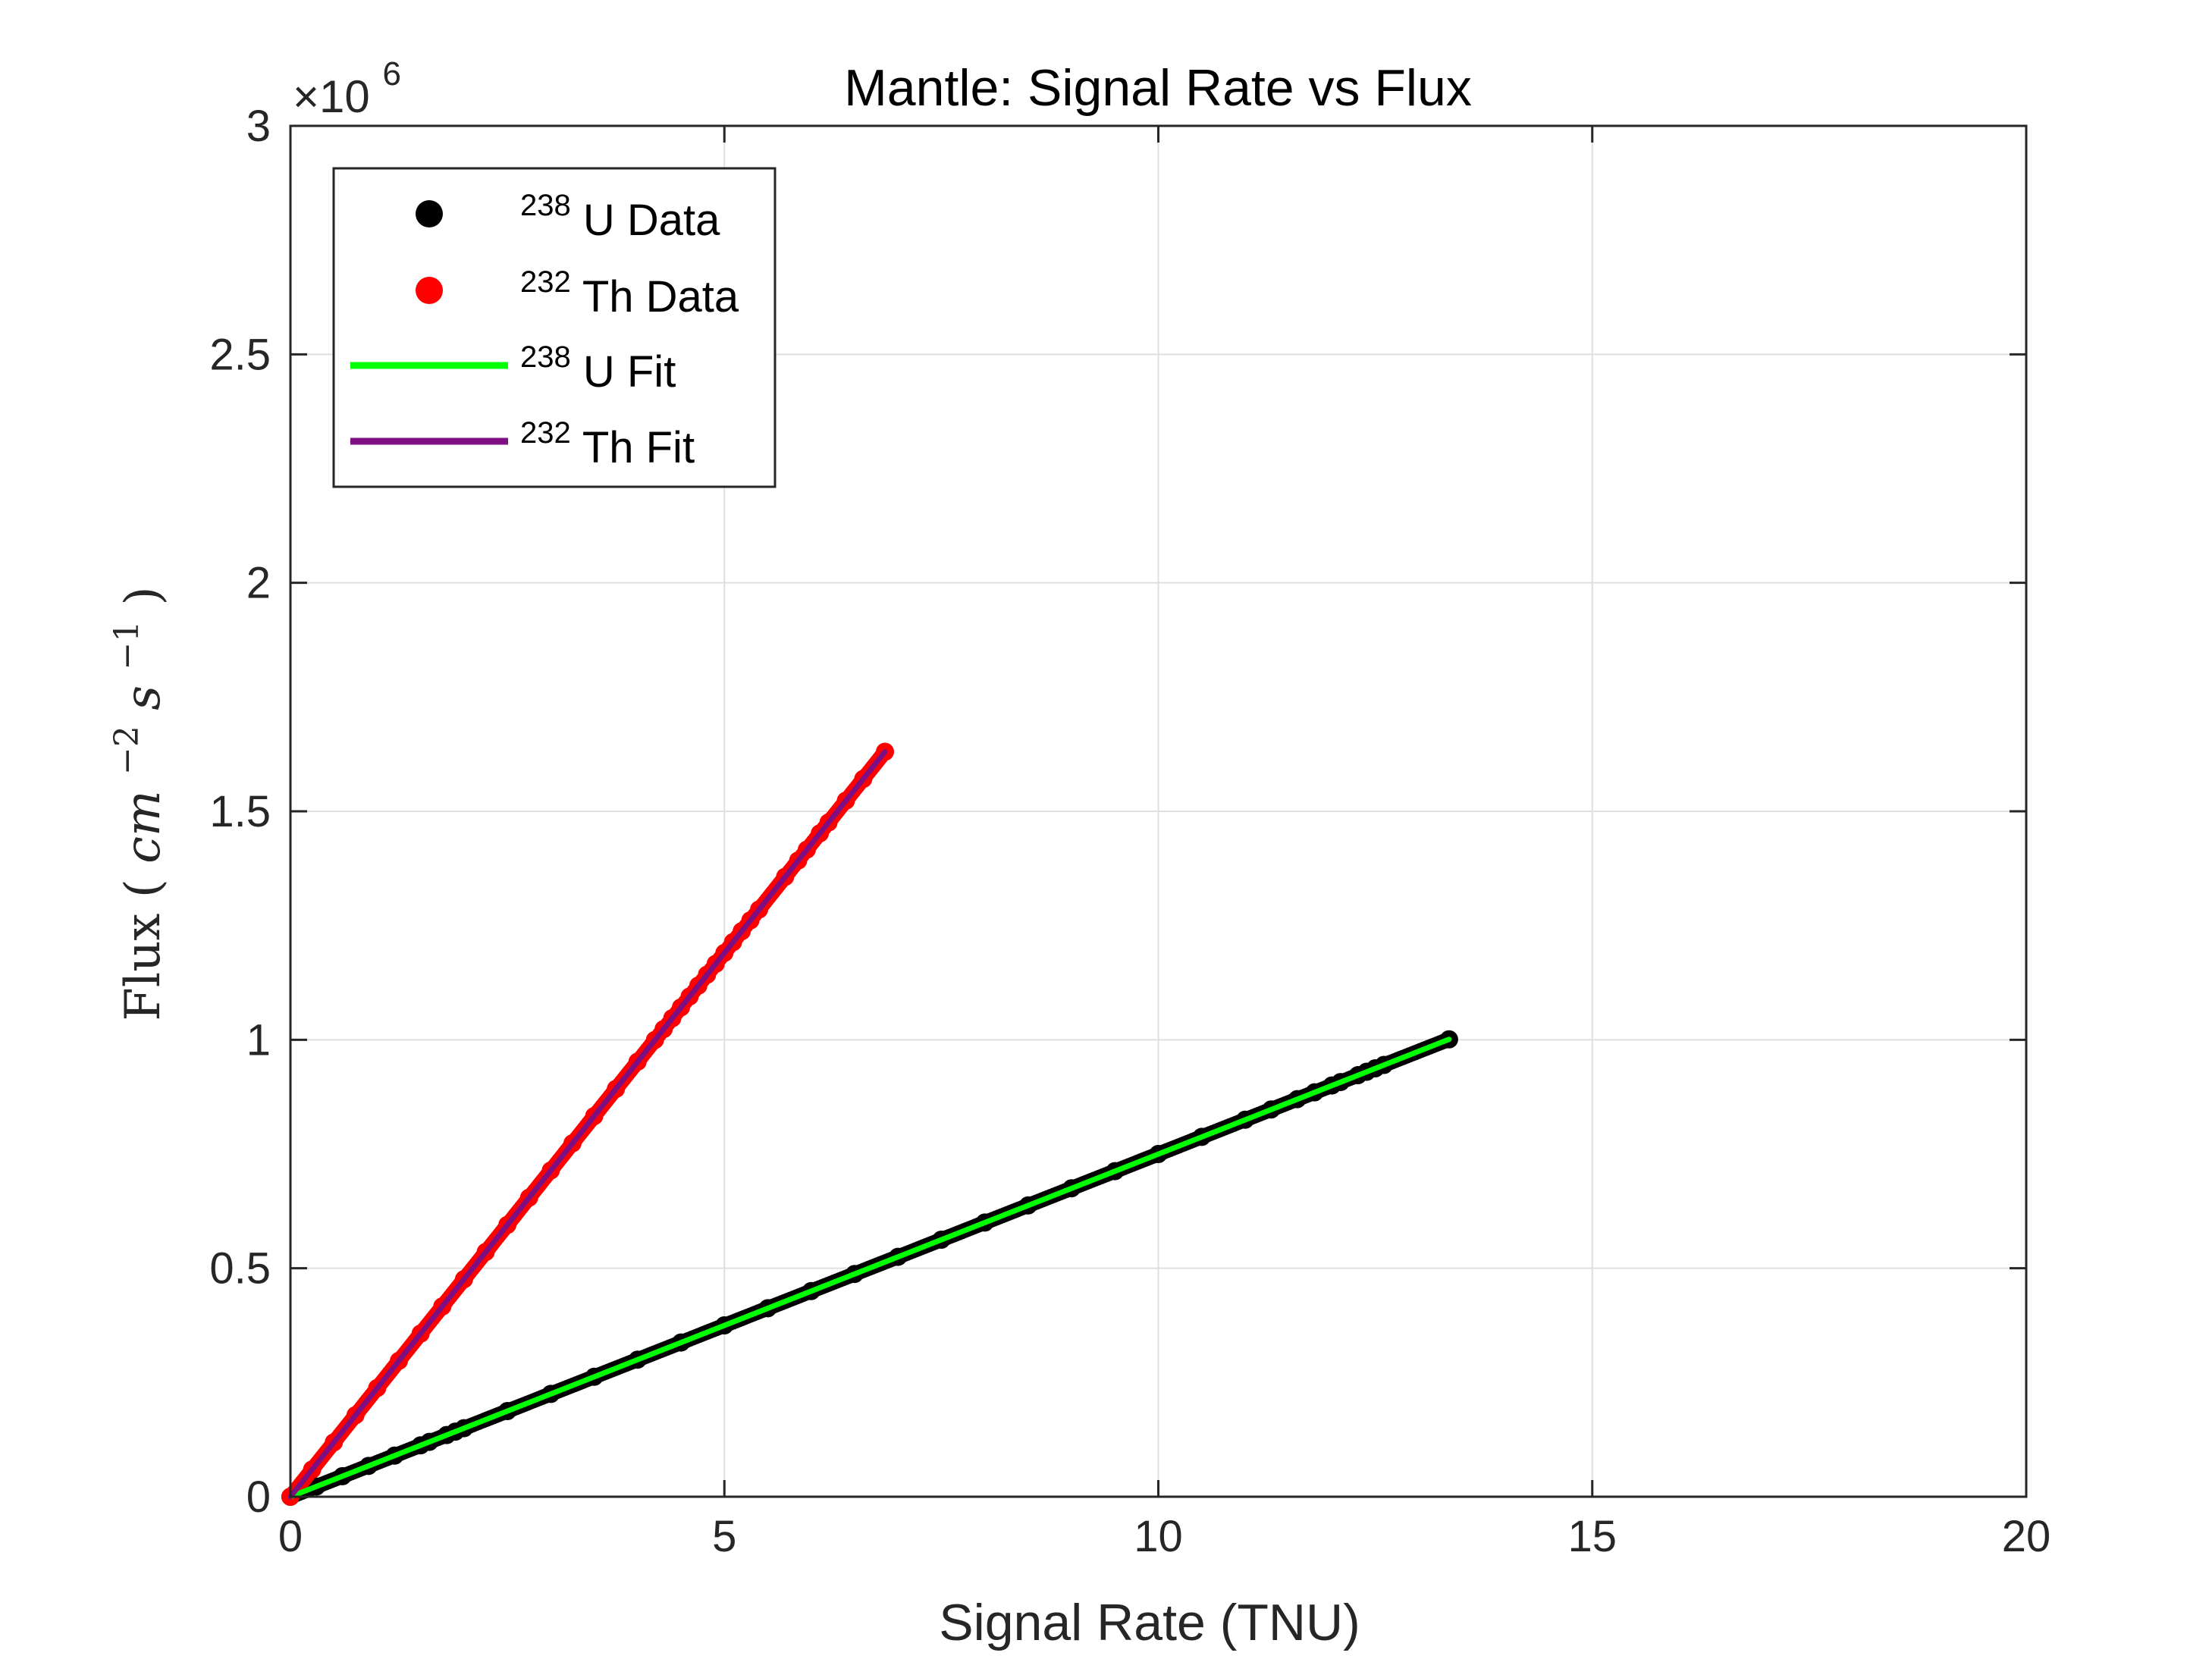 This screenshot has height=1659, width=2212. What do you see at coordinates (127, 645) in the screenshot?
I see `y-axis-label-unit-exp2: −1` at bounding box center [127, 645].